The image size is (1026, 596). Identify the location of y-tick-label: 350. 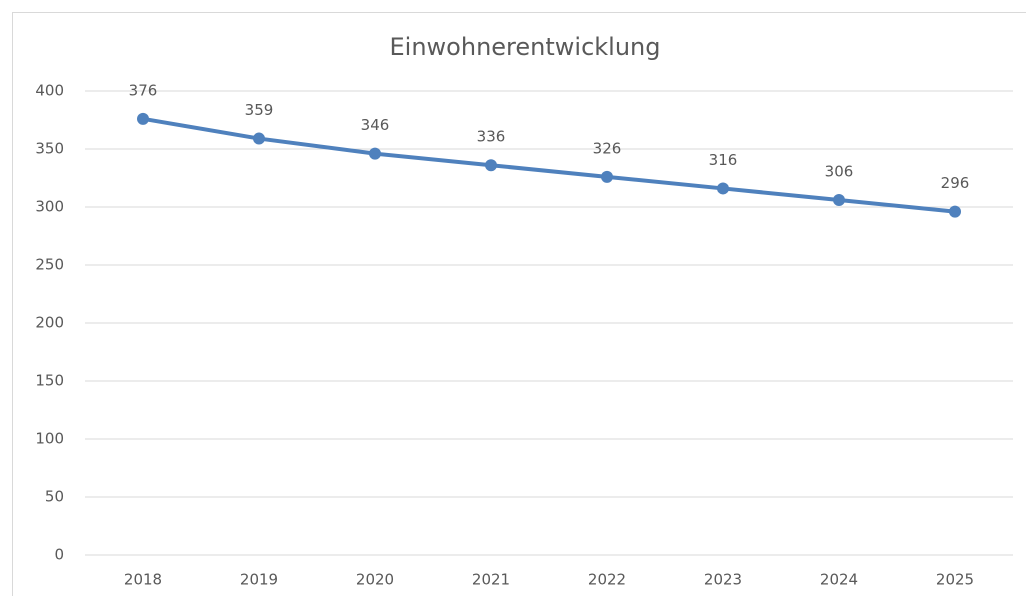
(49, 149).